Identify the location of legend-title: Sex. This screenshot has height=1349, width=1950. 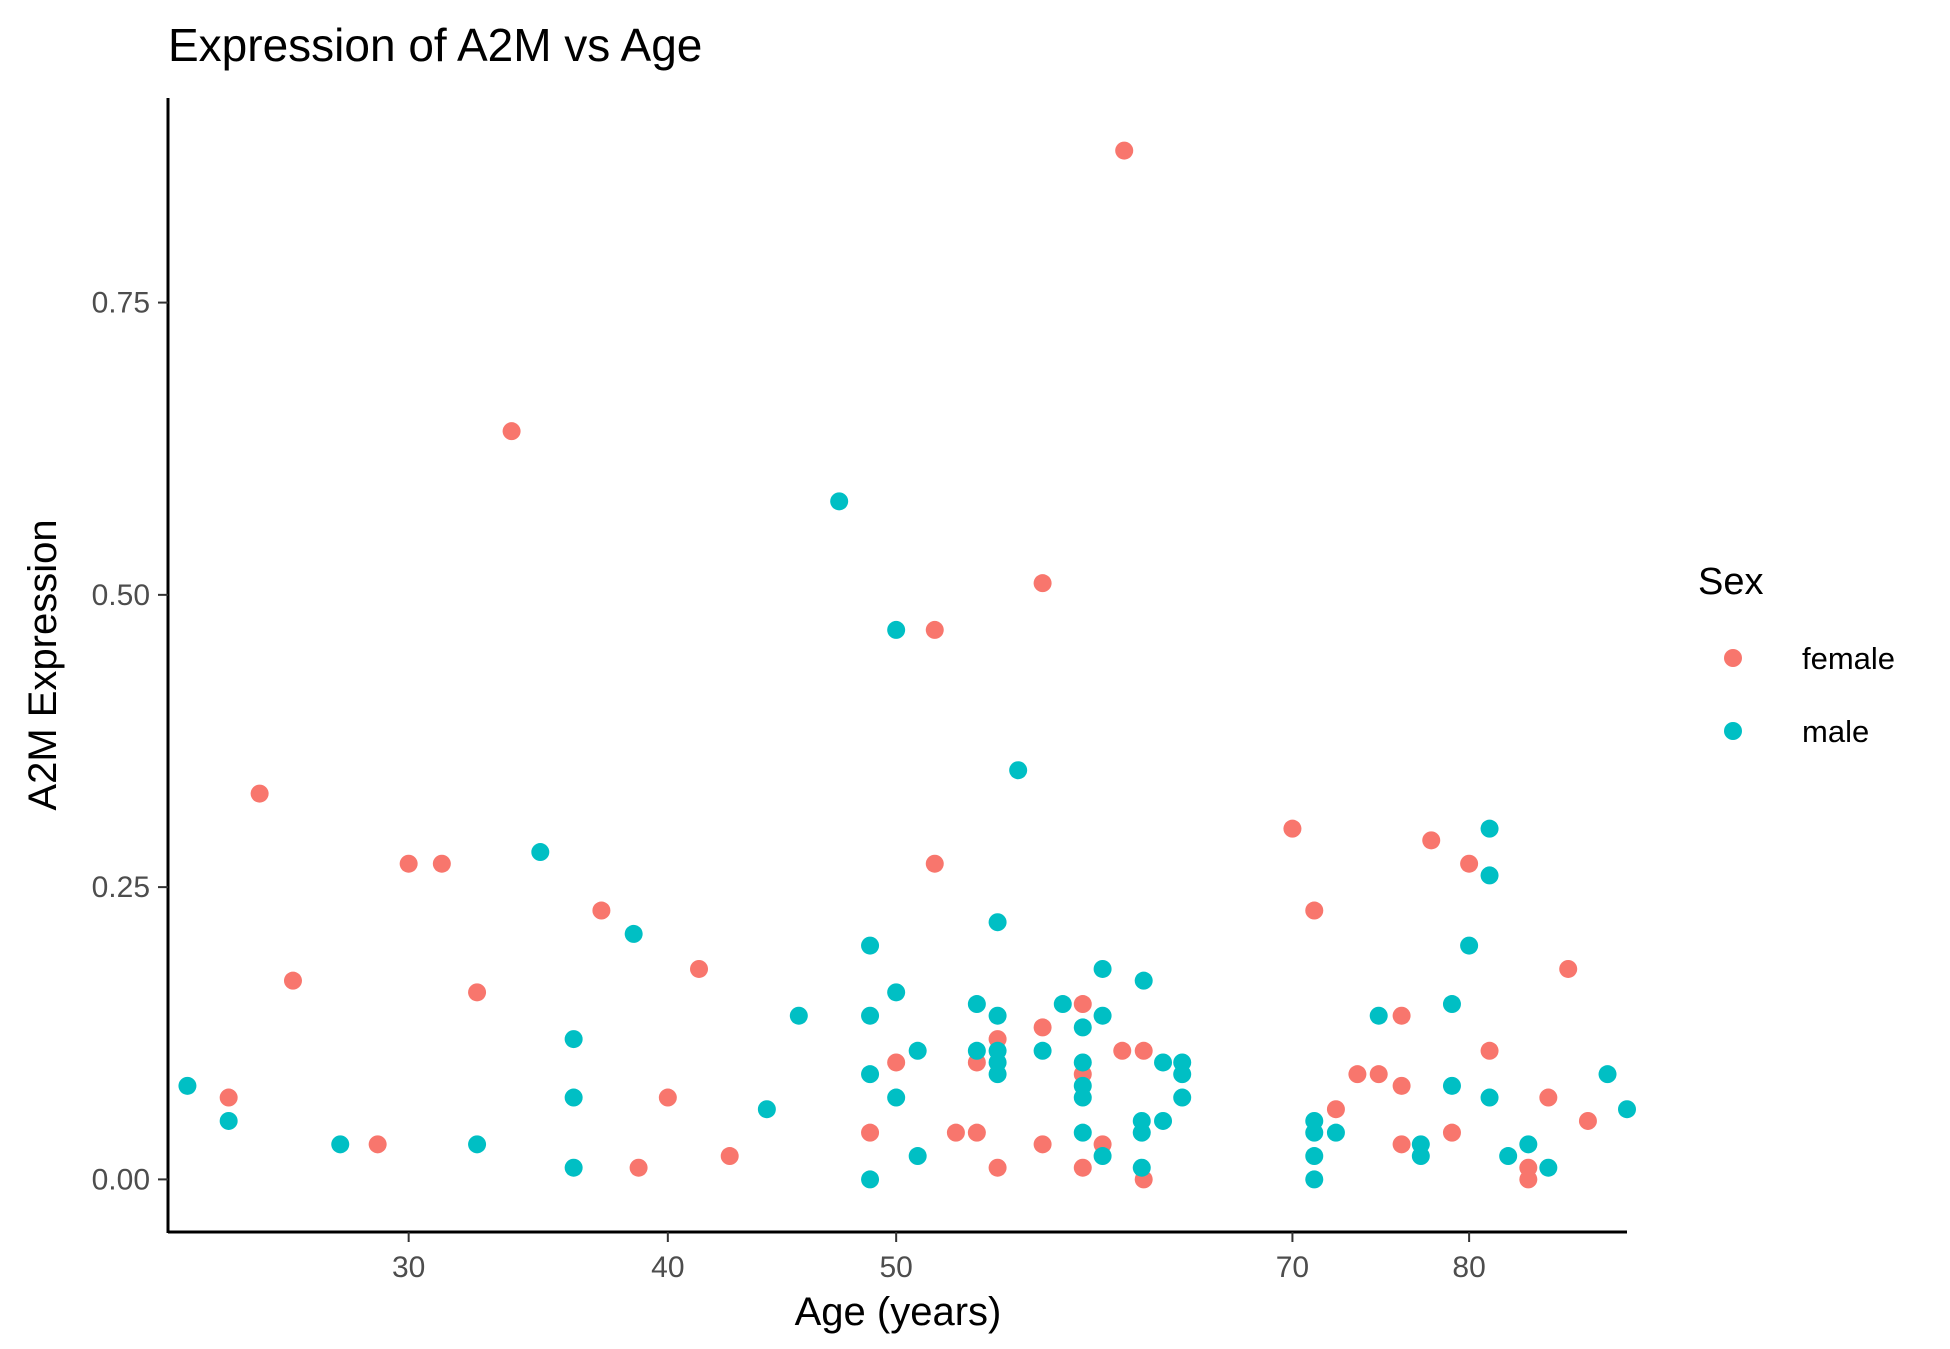
(1730, 582).